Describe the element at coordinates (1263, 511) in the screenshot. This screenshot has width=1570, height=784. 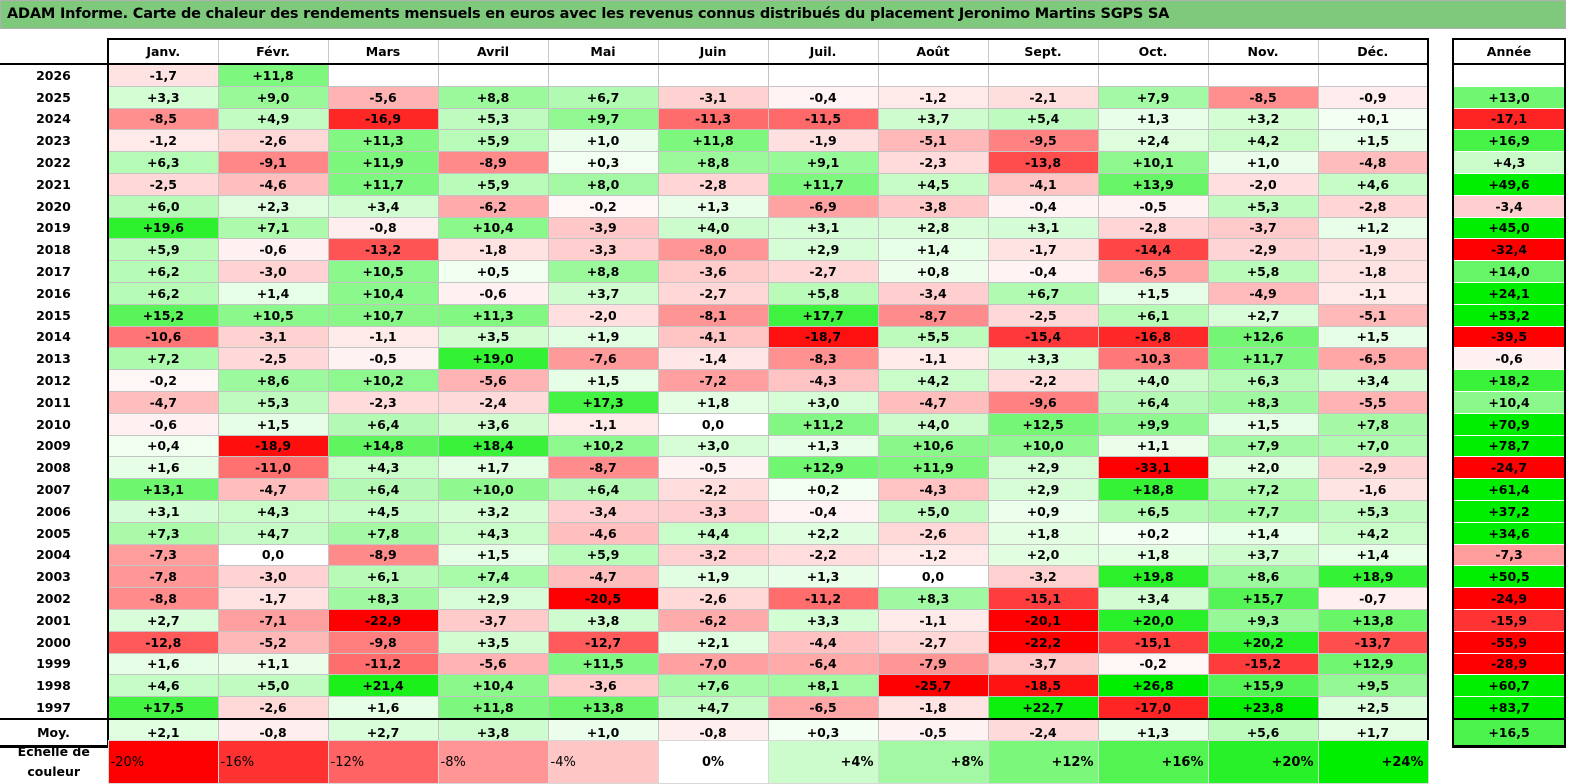
I see `return-cell: +7,7` at that location.